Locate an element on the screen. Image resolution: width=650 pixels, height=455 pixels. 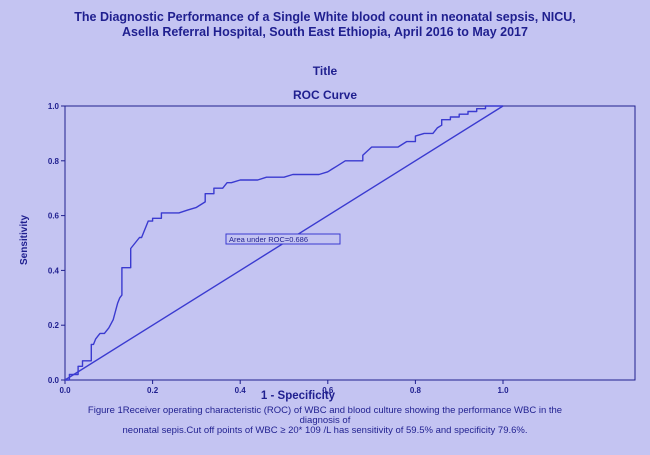
y-tick-label: 0.6 is located at coordinates (54, 216).